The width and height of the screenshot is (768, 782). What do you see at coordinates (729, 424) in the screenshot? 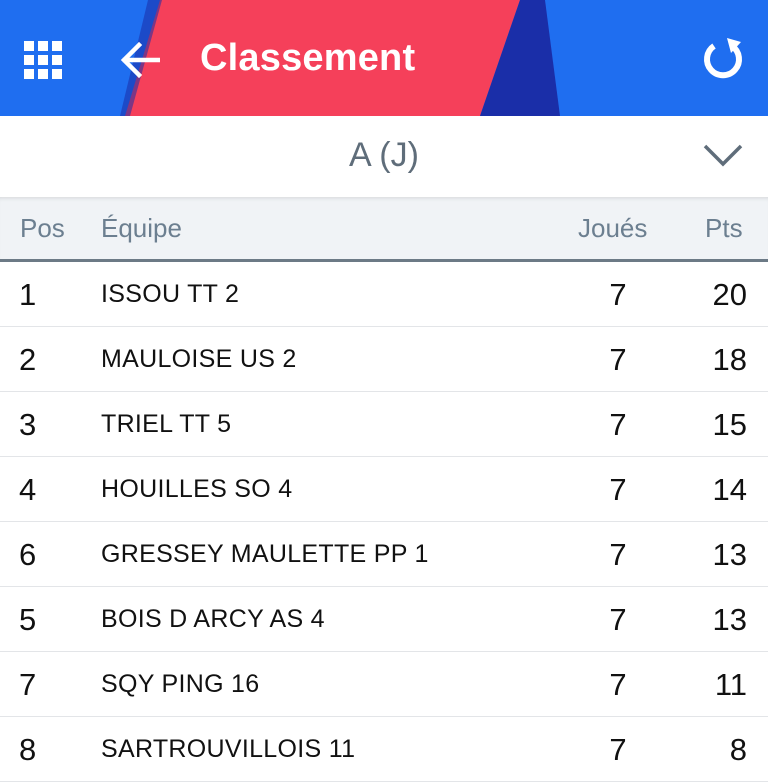
I see `row-pts: 15` at bounding box center [729, 424].